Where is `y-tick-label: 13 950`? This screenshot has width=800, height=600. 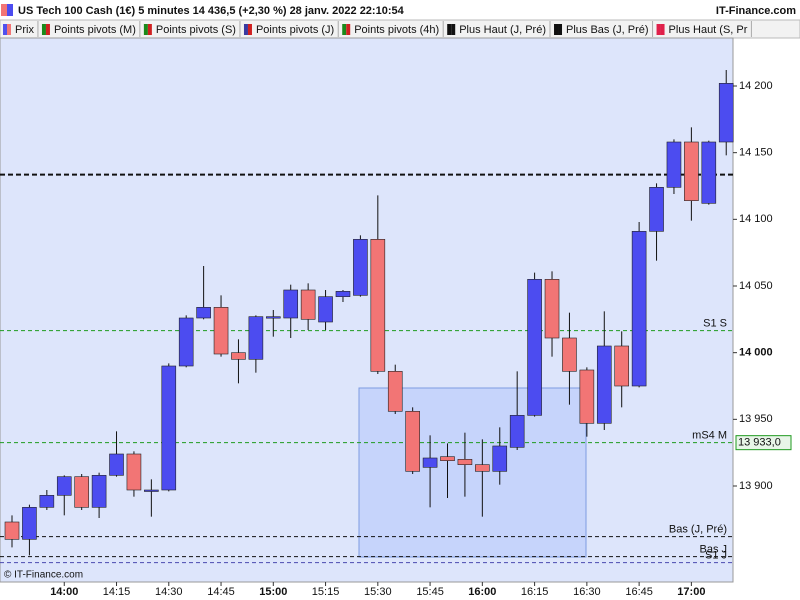 y-tick-label: 13 950 is located at coordinates (756, 419).